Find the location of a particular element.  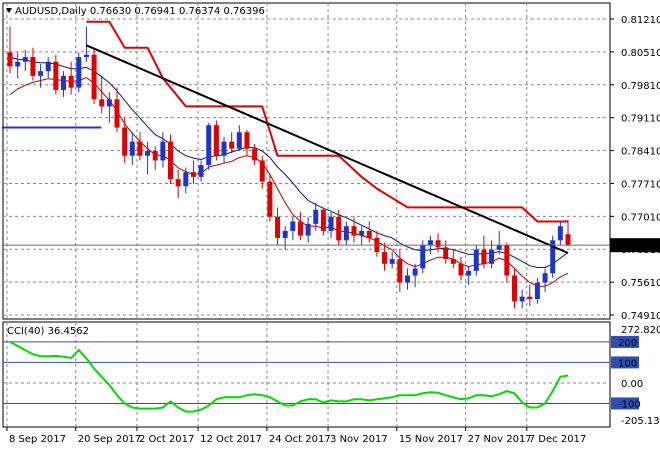

cci-line is located at coordinates (289, 377).